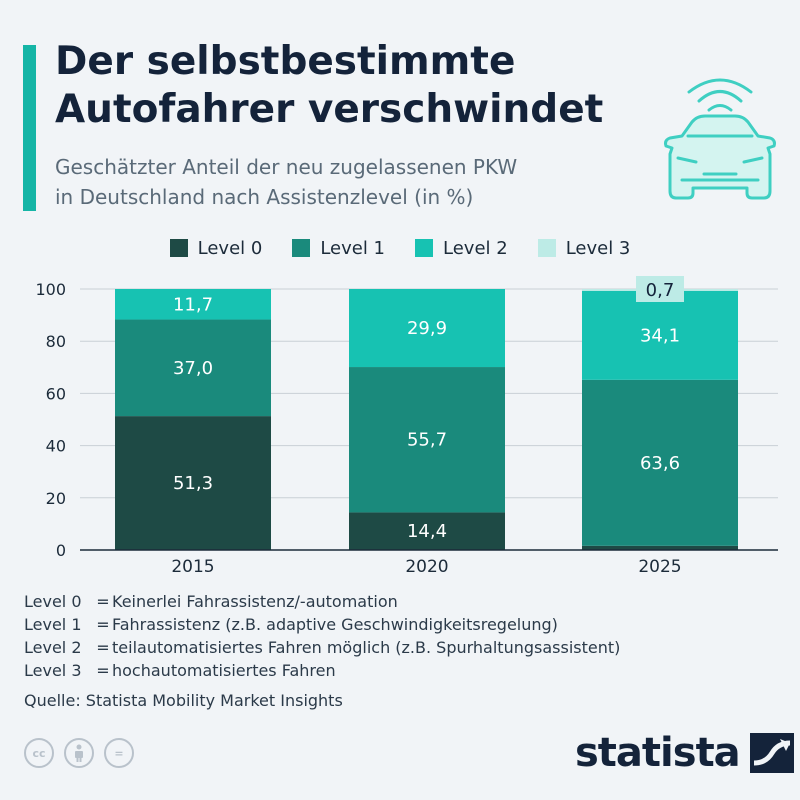 The image size is (800, 800). What do you see at coordinates (598, 248) in the screenshot?
I see `legend-label-level3: Level 3` at bounding box center [598, 248].